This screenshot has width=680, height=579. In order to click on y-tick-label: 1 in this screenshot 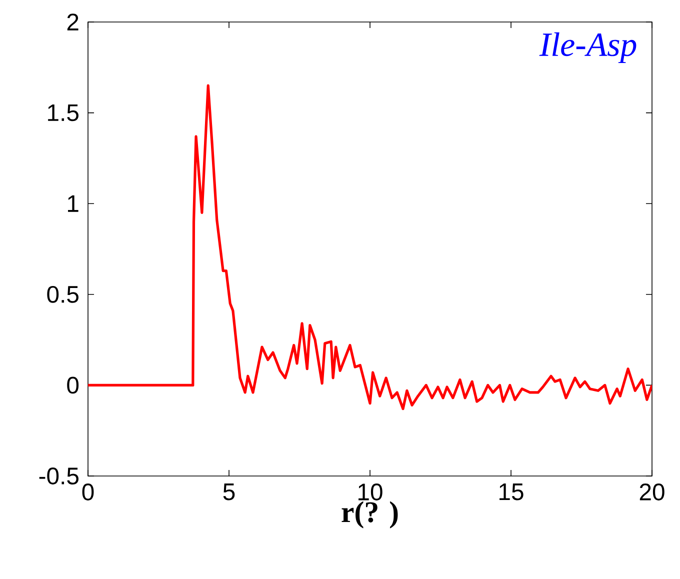, I will do `click(73, 203)`.